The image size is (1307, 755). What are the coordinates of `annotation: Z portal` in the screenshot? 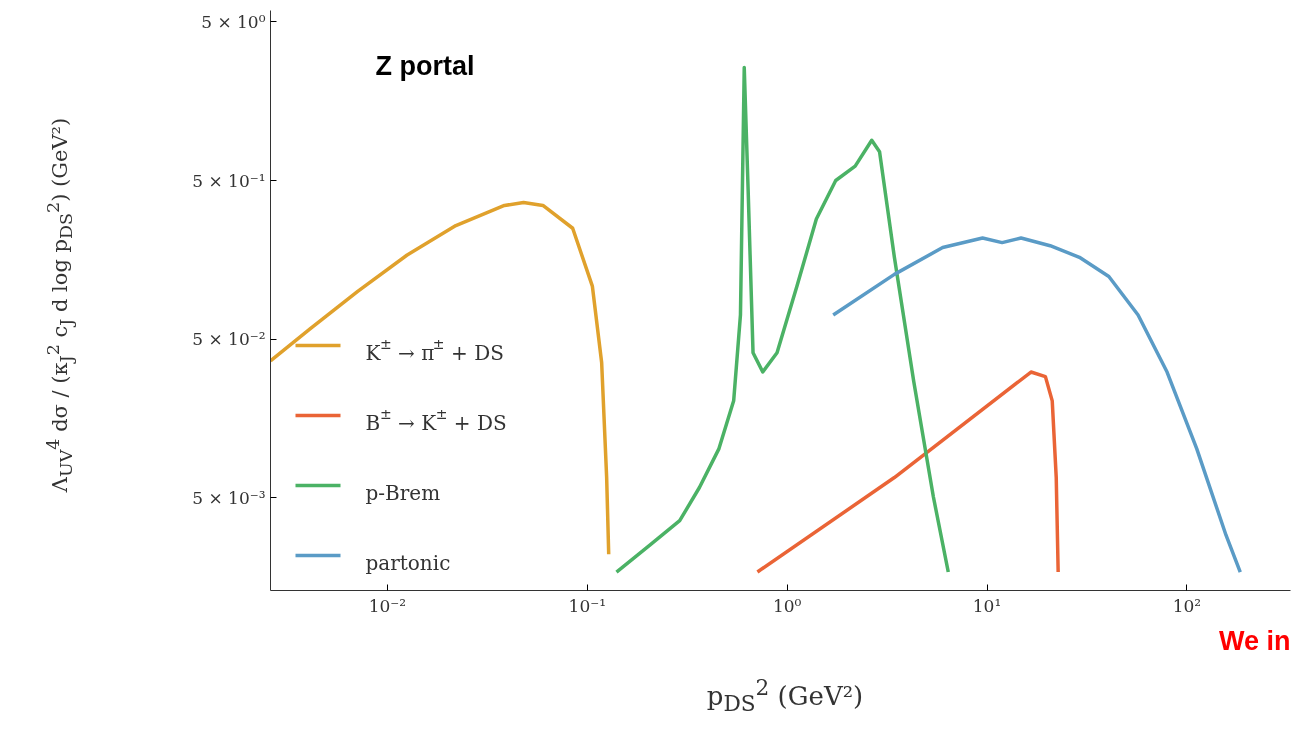 It's located at (425, 65).